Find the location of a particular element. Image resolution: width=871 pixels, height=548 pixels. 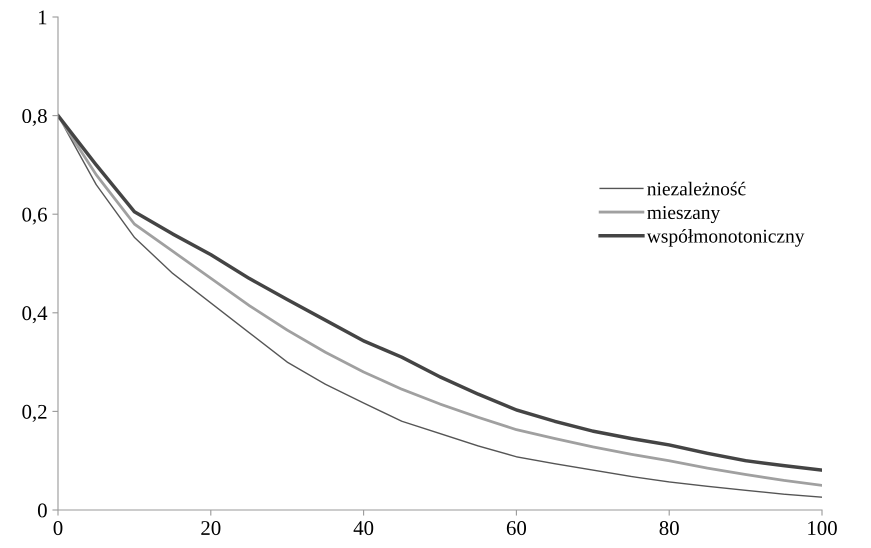

y-tick-label: 1 is located at coordinates (42, 17).